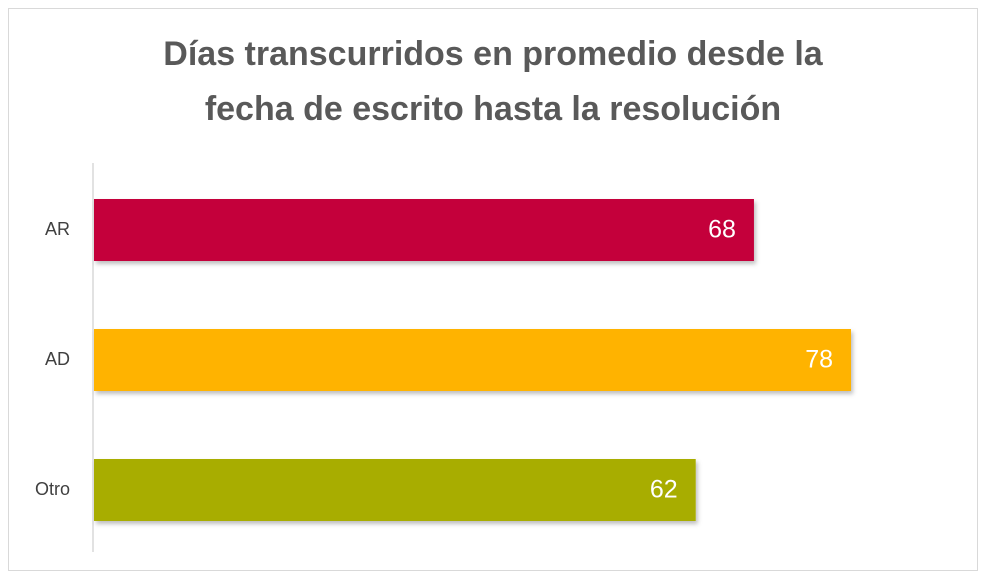  Describe the element at coordinates (57, 229) in the screenshot. I see `y-tick-label: AR` at that location.